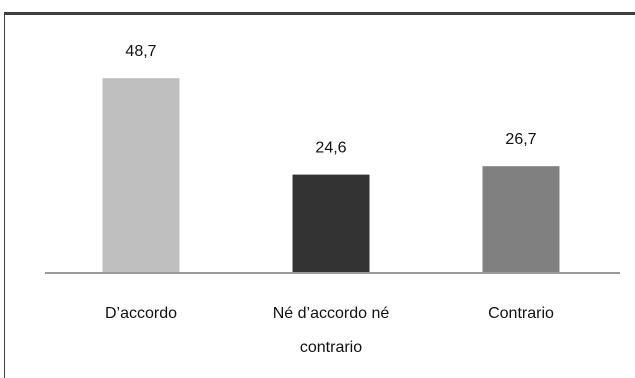 The image size is (635, 378). What do you see at coordinates (330, 148) in the screenshot?
I see `value-label-2: 24,6` at bounding box center [330, 148].